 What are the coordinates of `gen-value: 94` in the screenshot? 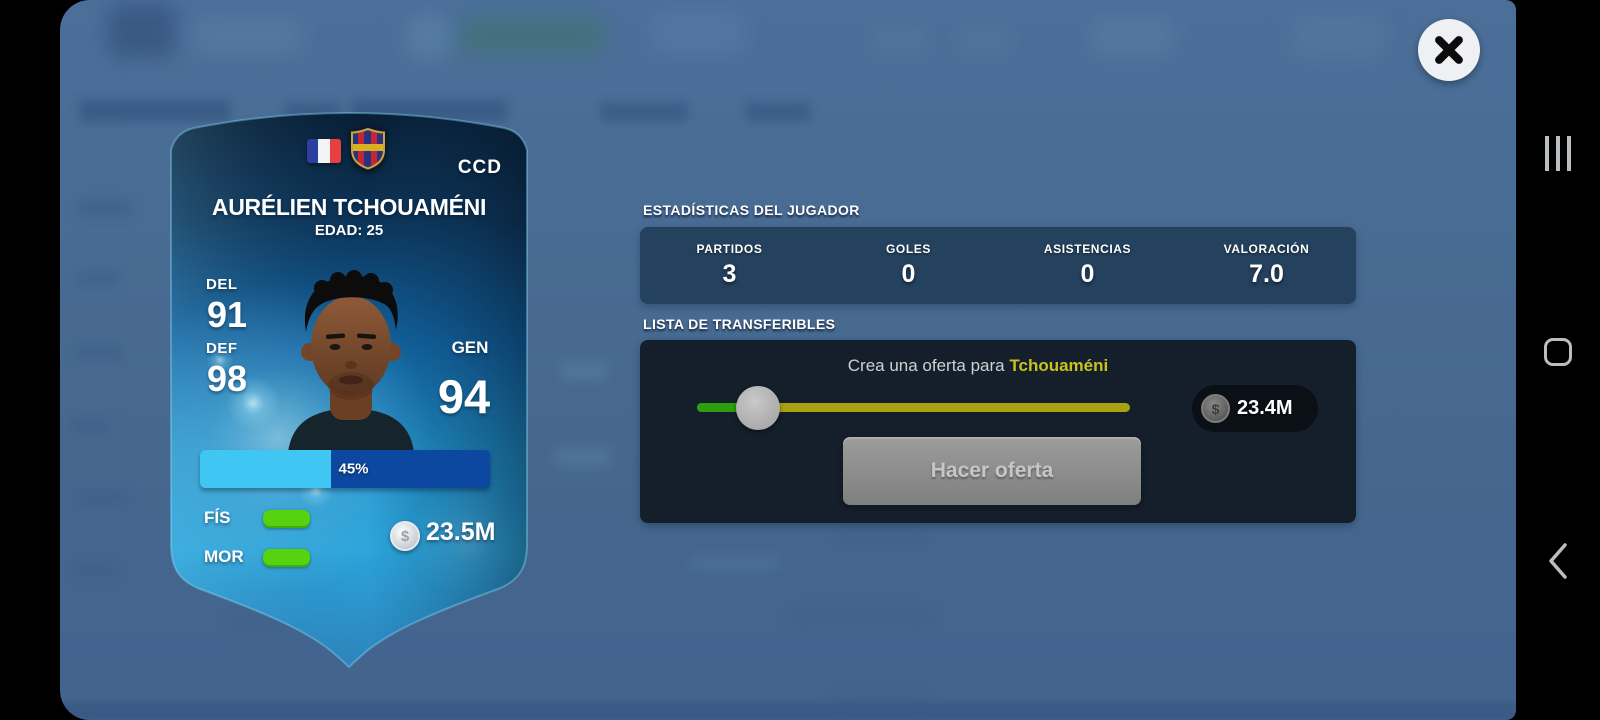 It's located at (464, 396).